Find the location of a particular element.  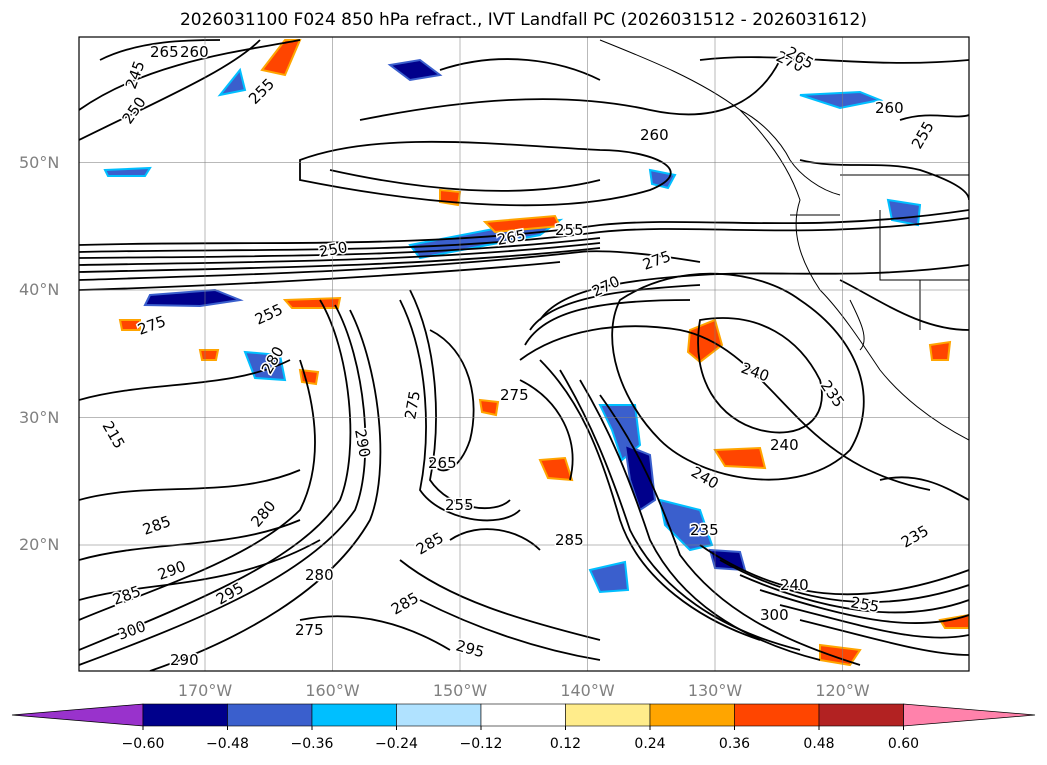

contour-label: 290 is located at coordinates (184, 660).